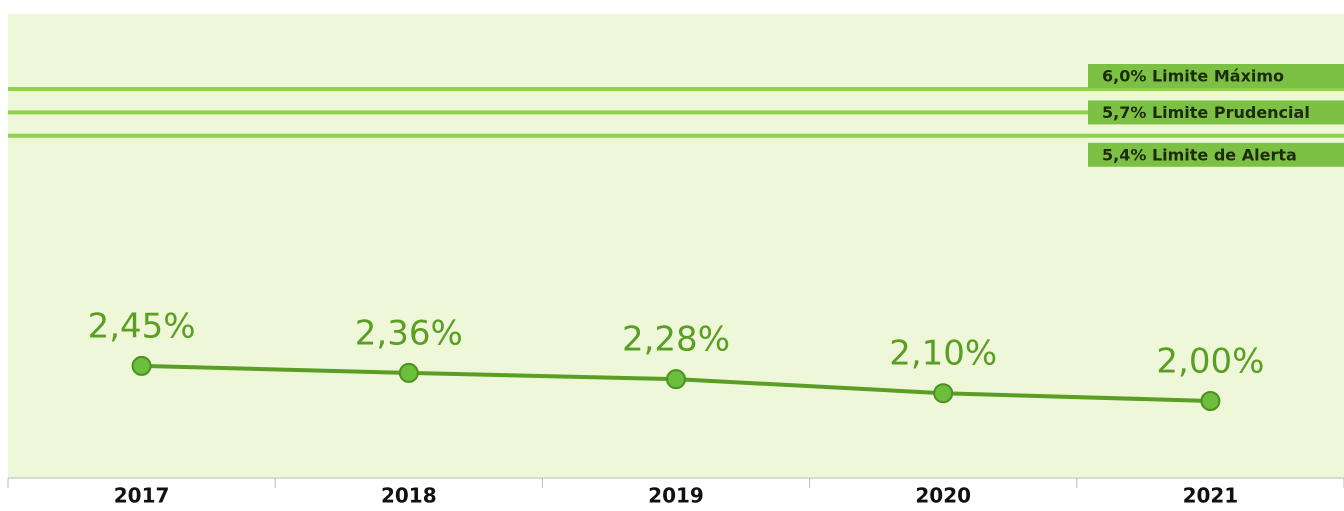 Image resolution: width=1344 pixels, height=511 pixels. Describe the element at coordinates (409, 333) in the screenshot. I see `data-label: 2,36%` at that location.